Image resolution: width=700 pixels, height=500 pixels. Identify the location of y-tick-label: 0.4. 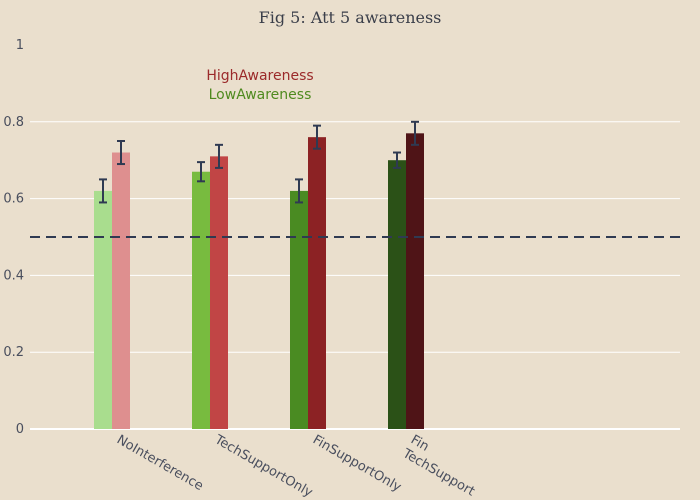
(13, 275).